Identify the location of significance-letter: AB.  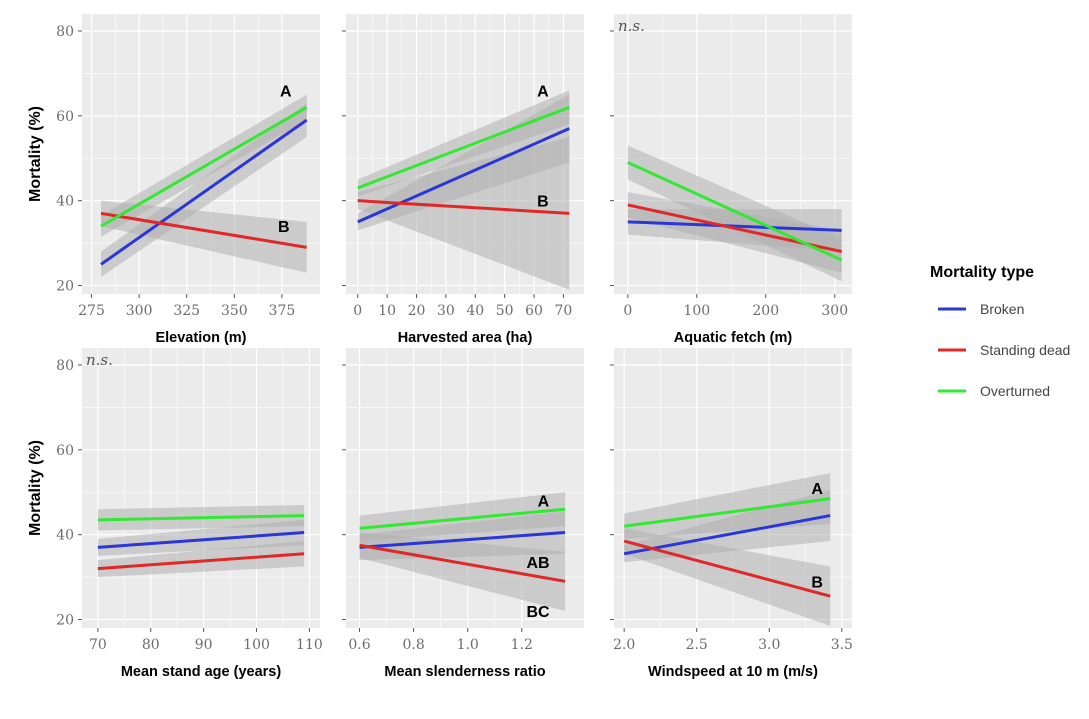
(537, 563).